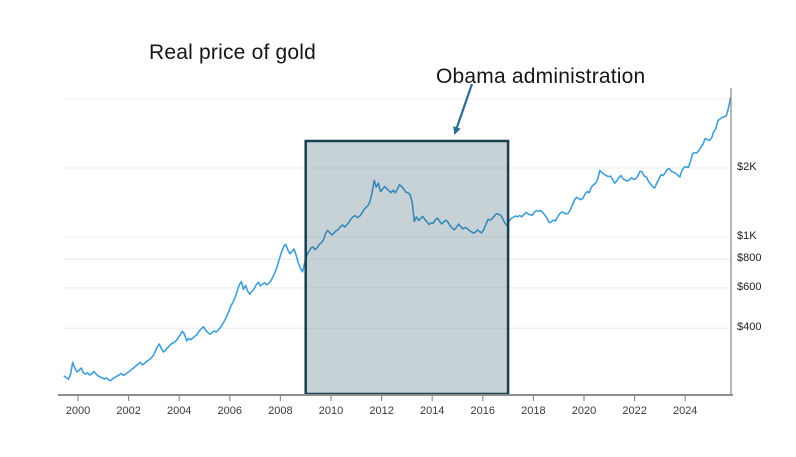 The height and width of the screenshot is (457, 796). What do you see at coordinates (749, 258) in the screenshot?
I see `y-tick-label-800: $800` at bounding box center [749, 258].